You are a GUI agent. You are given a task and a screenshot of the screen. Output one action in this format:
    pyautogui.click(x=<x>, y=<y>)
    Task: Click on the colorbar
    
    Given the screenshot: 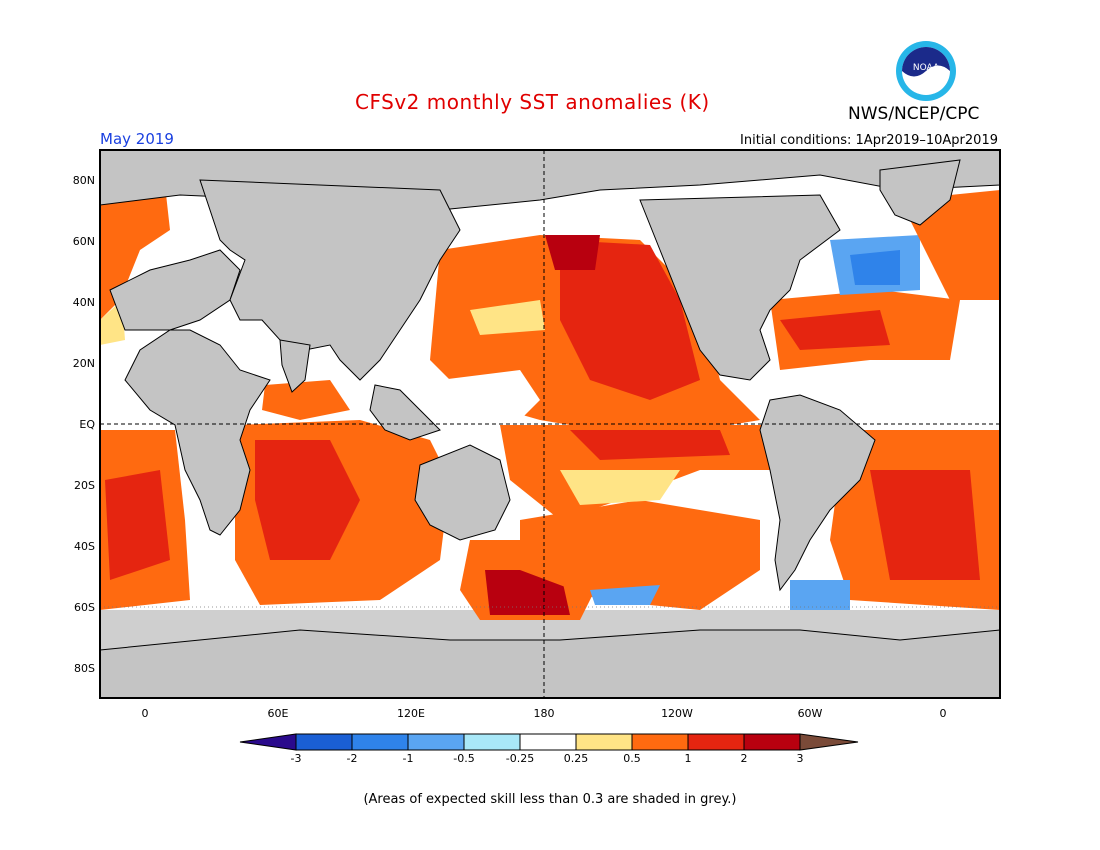 What is the action you would take?
    pyautogui.click(x=549, y=742)
    